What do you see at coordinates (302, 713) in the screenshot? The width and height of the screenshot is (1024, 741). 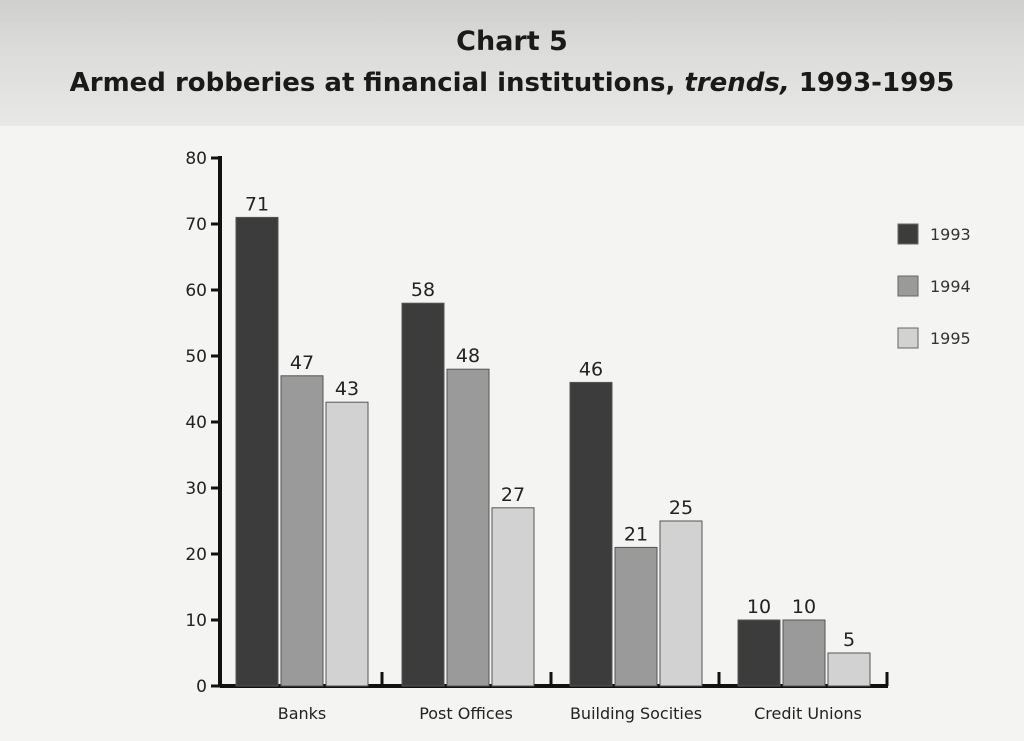 I see `category-label: Banks` at bounding box center [302, 713].